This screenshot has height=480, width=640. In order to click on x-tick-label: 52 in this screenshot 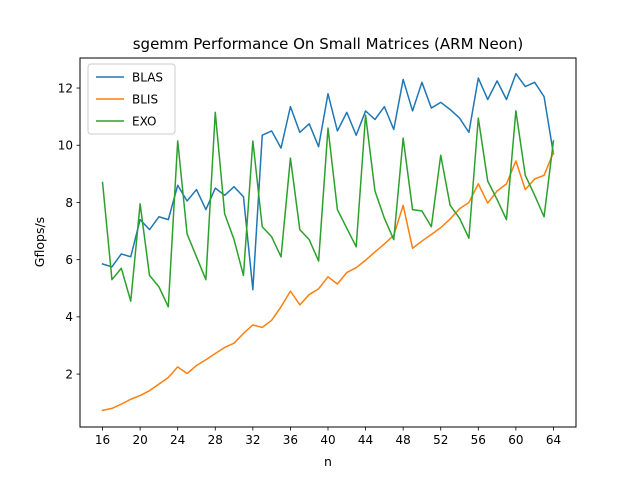, I will do `click(440, 440)`.